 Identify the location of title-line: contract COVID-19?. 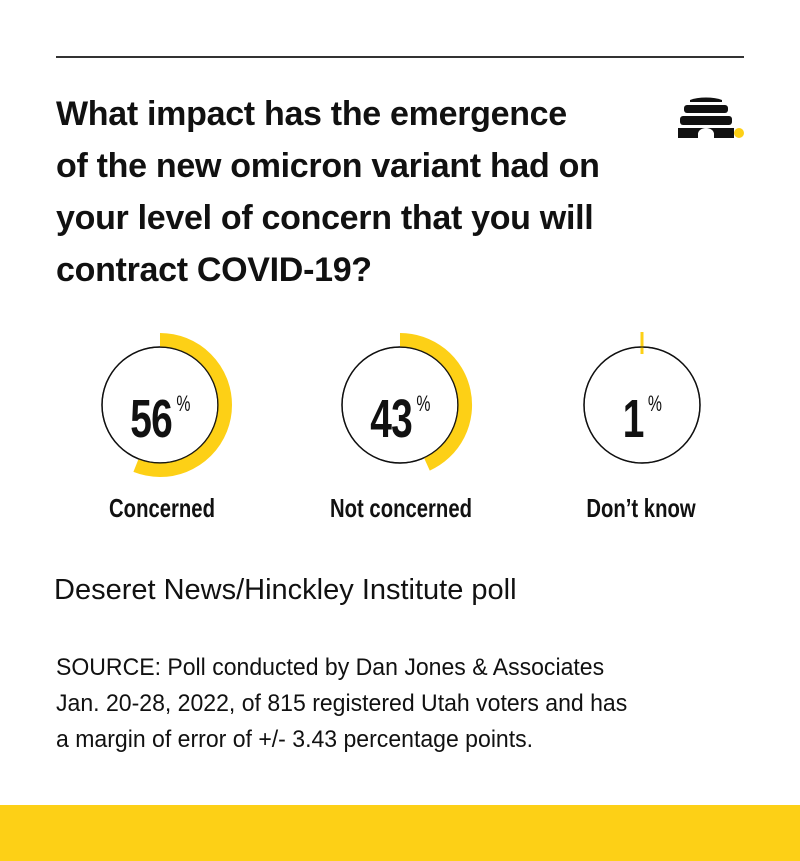
(214, 270).